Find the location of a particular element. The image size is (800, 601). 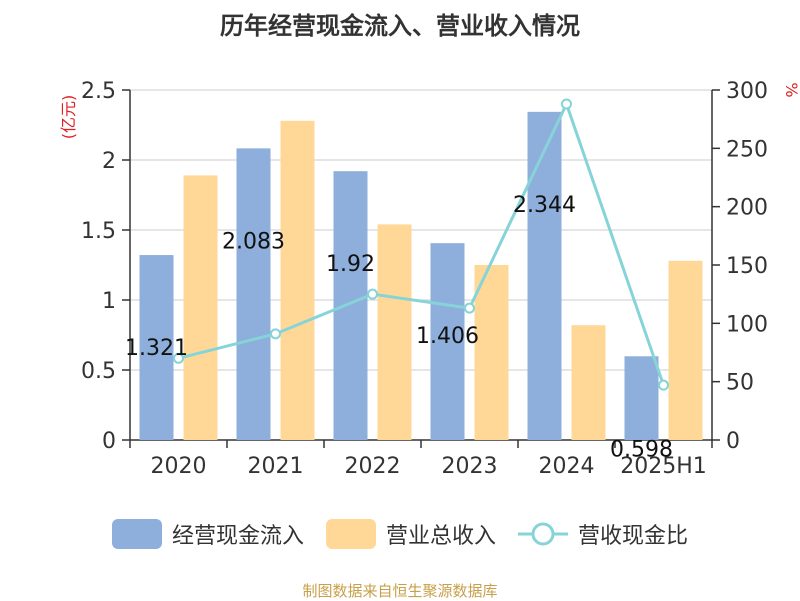

chart-title: 历年经营现金流入、营业收入情况 is located at coordinates (400, 26).